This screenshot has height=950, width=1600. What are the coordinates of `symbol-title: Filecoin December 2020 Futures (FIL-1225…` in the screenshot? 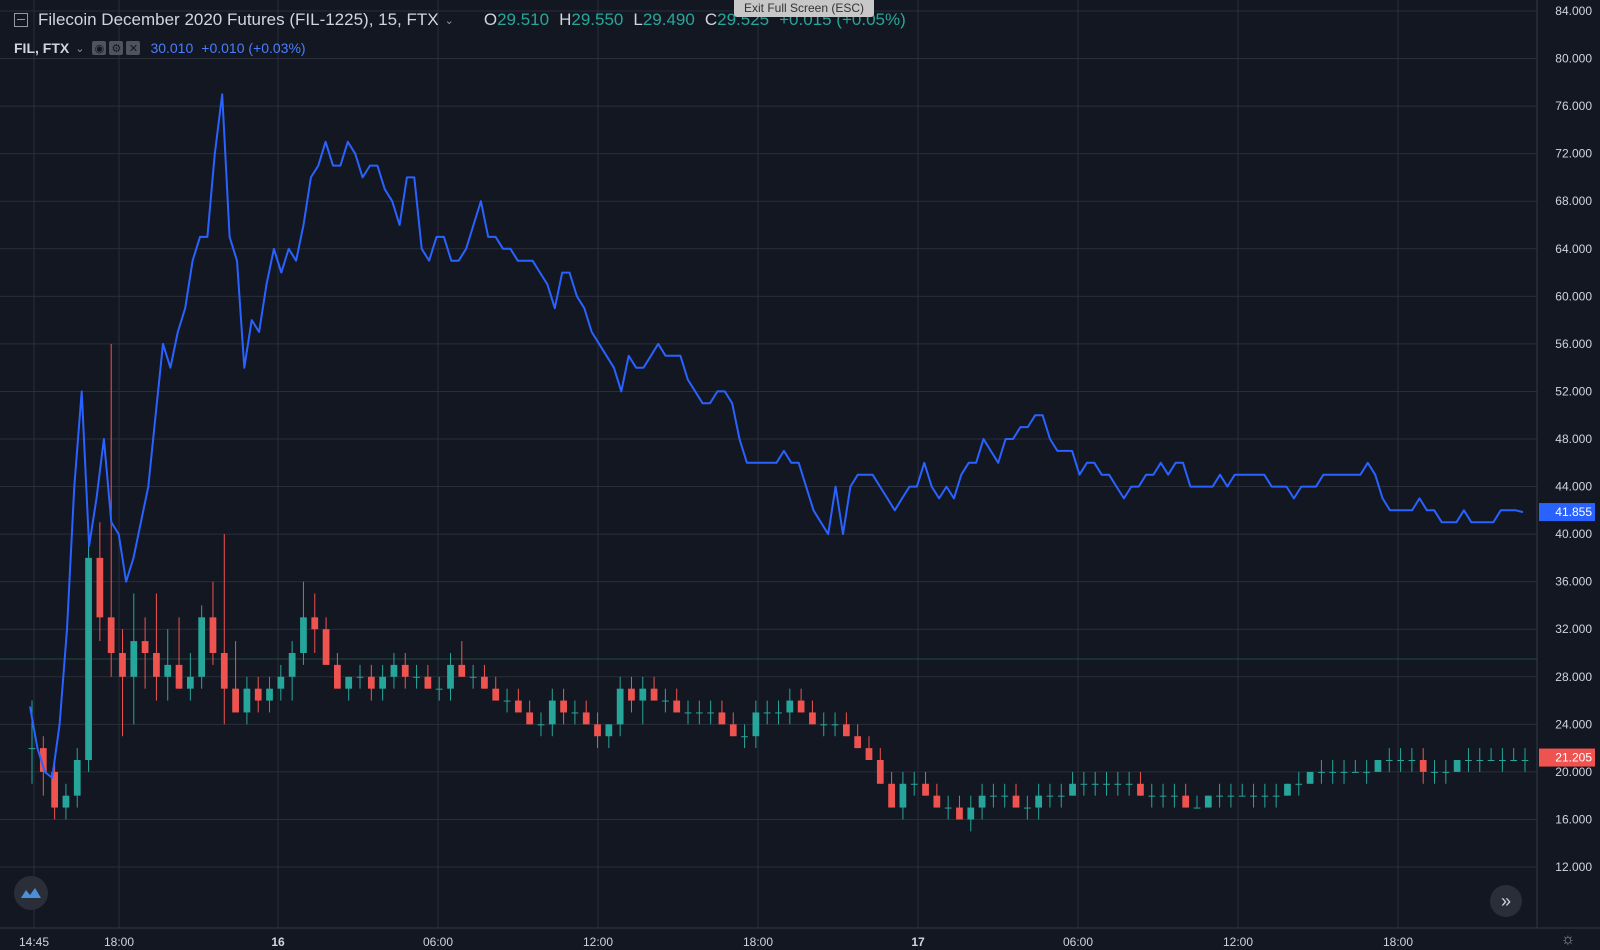 It's located at (238, 19).